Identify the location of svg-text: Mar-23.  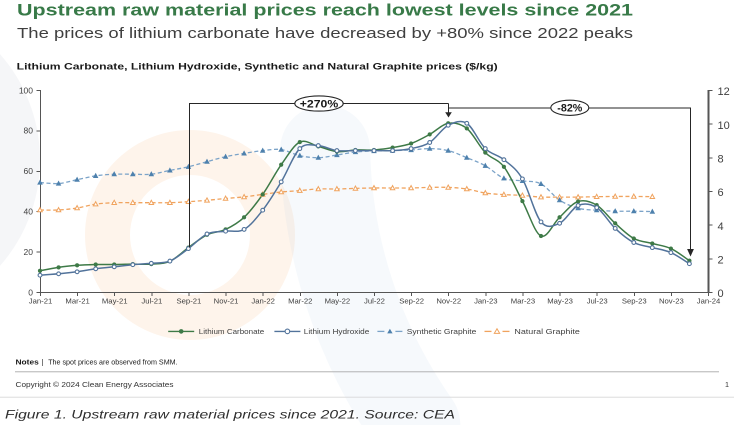
(523, 301).